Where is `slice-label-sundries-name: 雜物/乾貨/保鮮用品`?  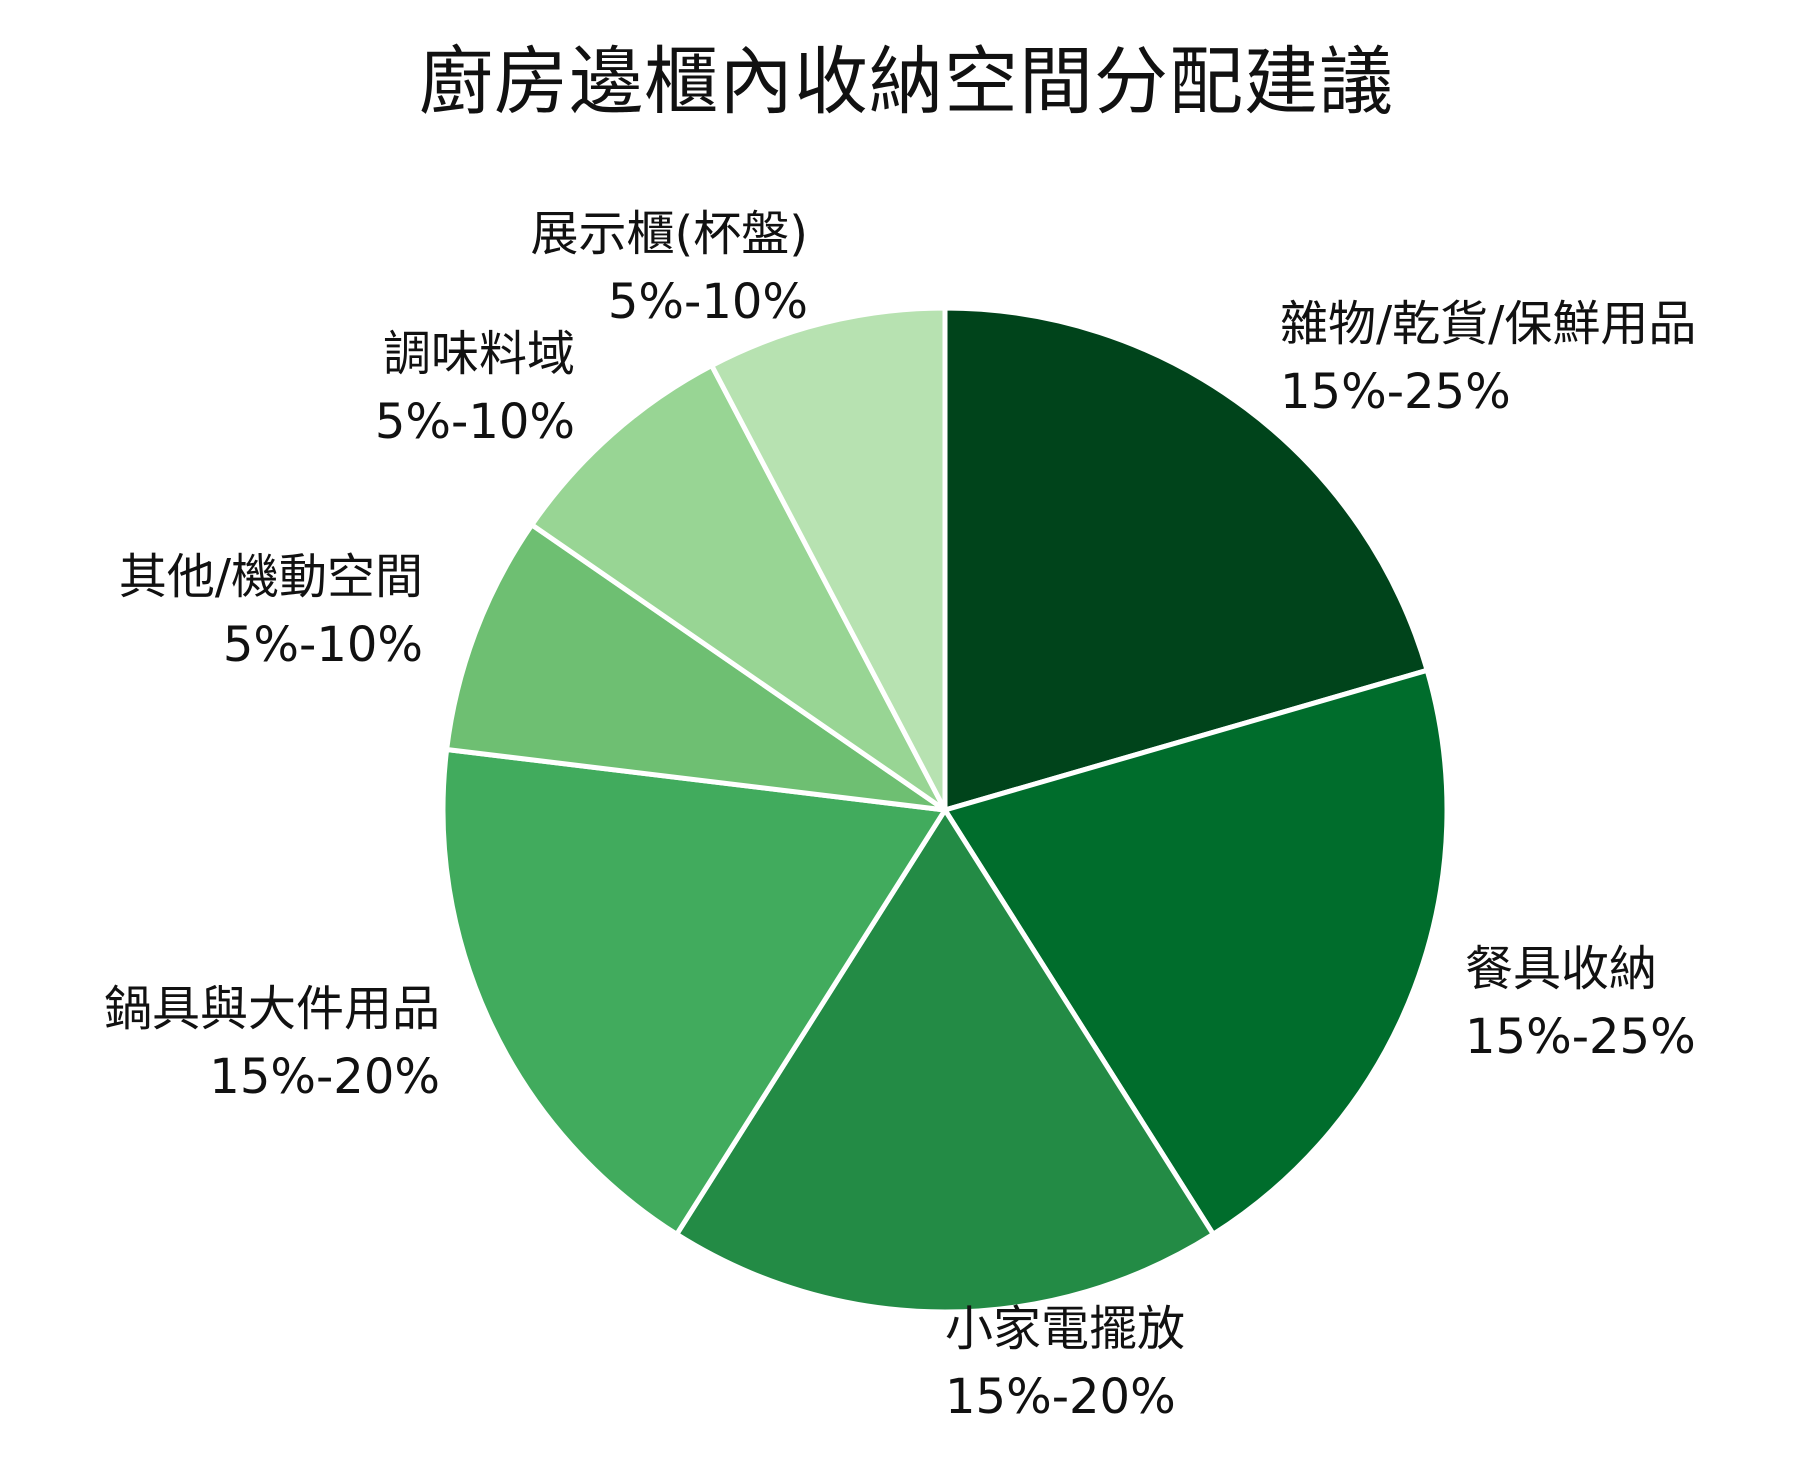
slice-label-sundries-name: 雜物/乾貨/保鮮用品 is located at coordinates (1488, 324).